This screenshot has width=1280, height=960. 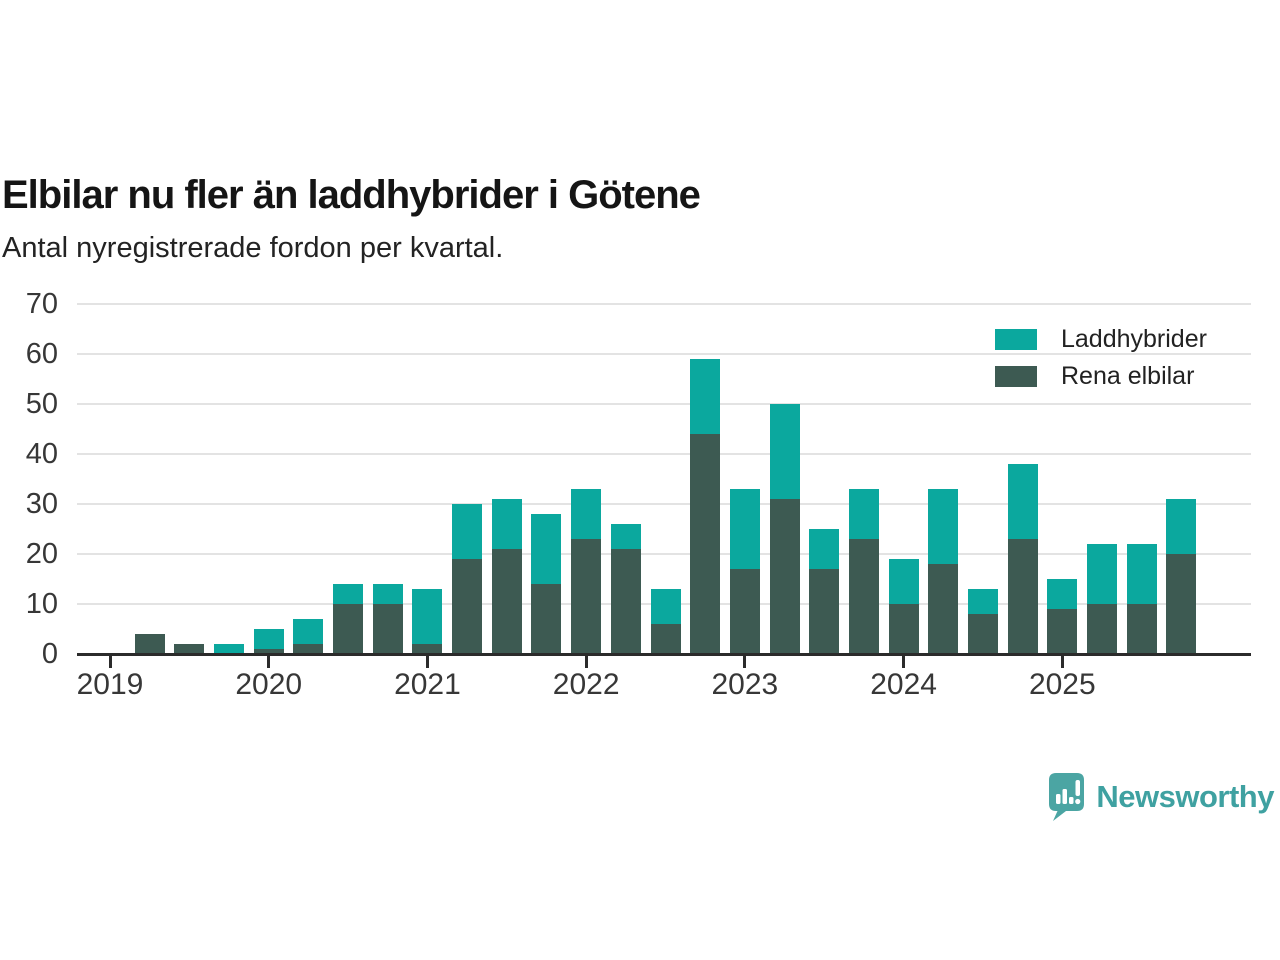 I want to click on bar-2019-Q4-laddhybrid, so click(x=229, y=649).